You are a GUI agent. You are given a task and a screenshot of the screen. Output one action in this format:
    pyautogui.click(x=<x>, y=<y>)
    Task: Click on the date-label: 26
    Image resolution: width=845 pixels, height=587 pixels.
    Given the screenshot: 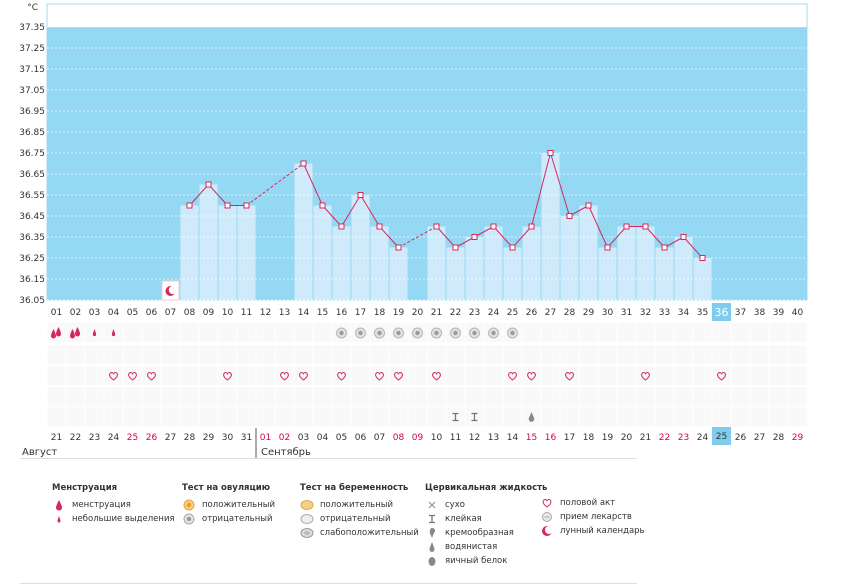 What is the action you would take?
    pyautogui.click(x=741, y=438)
    